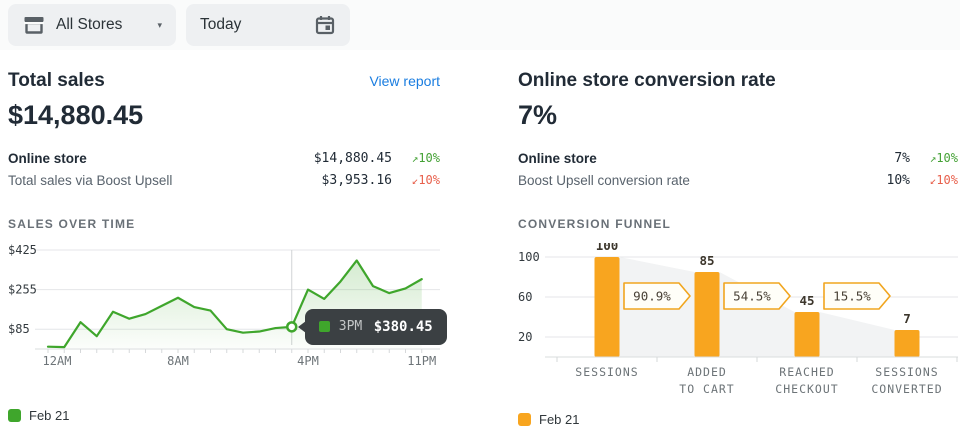 This screenshot has width=960, height=431. I want to click on funnel-legend: Feb 21, so click(738, 419).